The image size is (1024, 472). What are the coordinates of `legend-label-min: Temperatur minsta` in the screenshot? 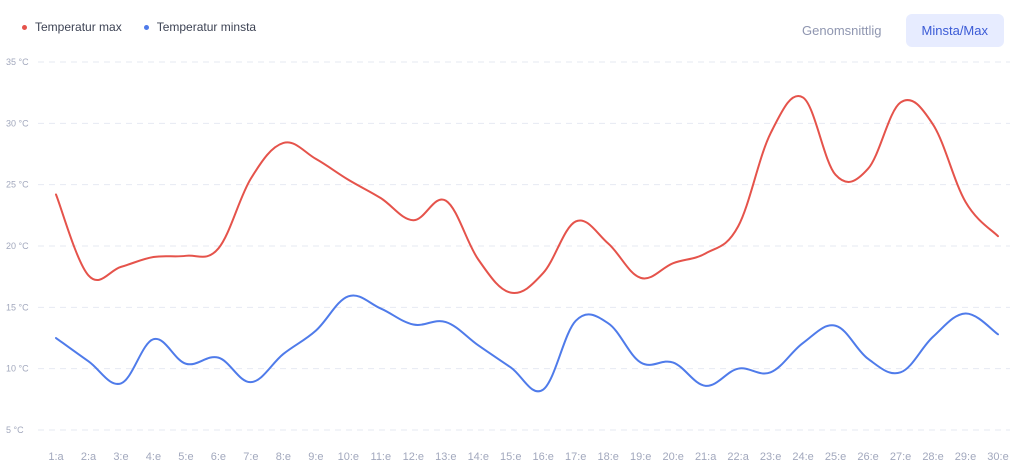 It's located at (206, 27).